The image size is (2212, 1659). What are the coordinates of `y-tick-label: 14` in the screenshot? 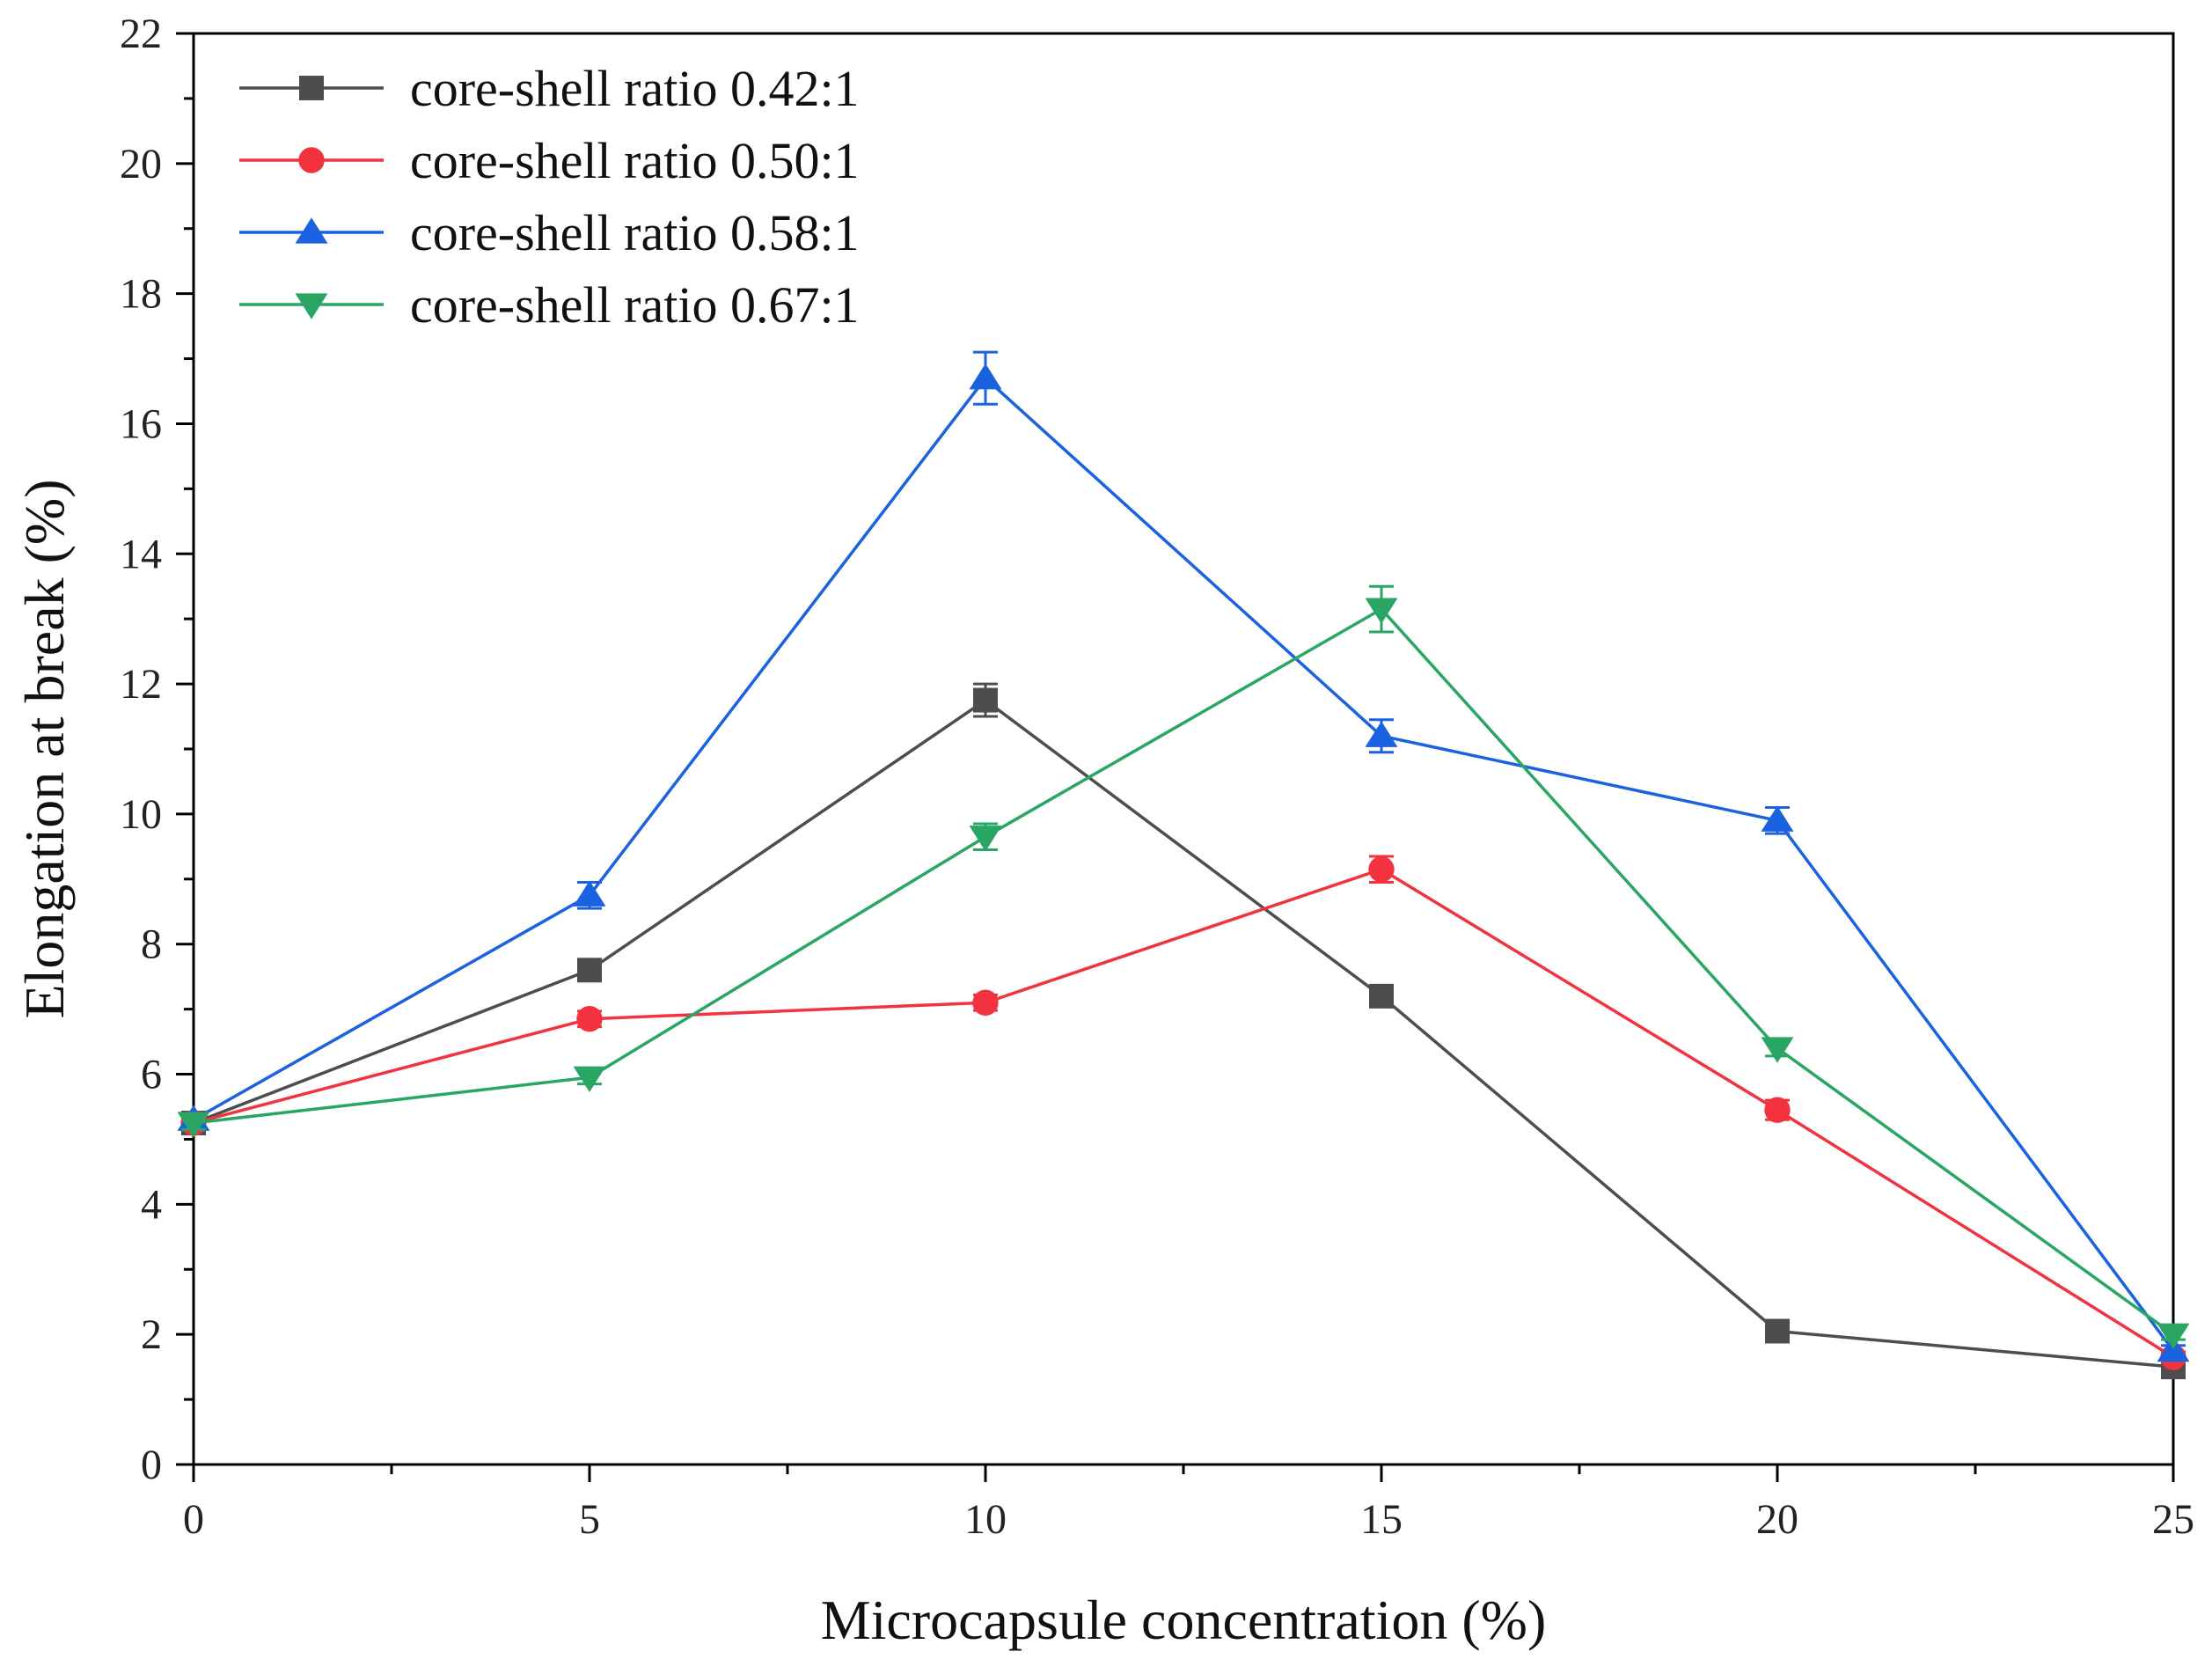 It's located at (141, 554).